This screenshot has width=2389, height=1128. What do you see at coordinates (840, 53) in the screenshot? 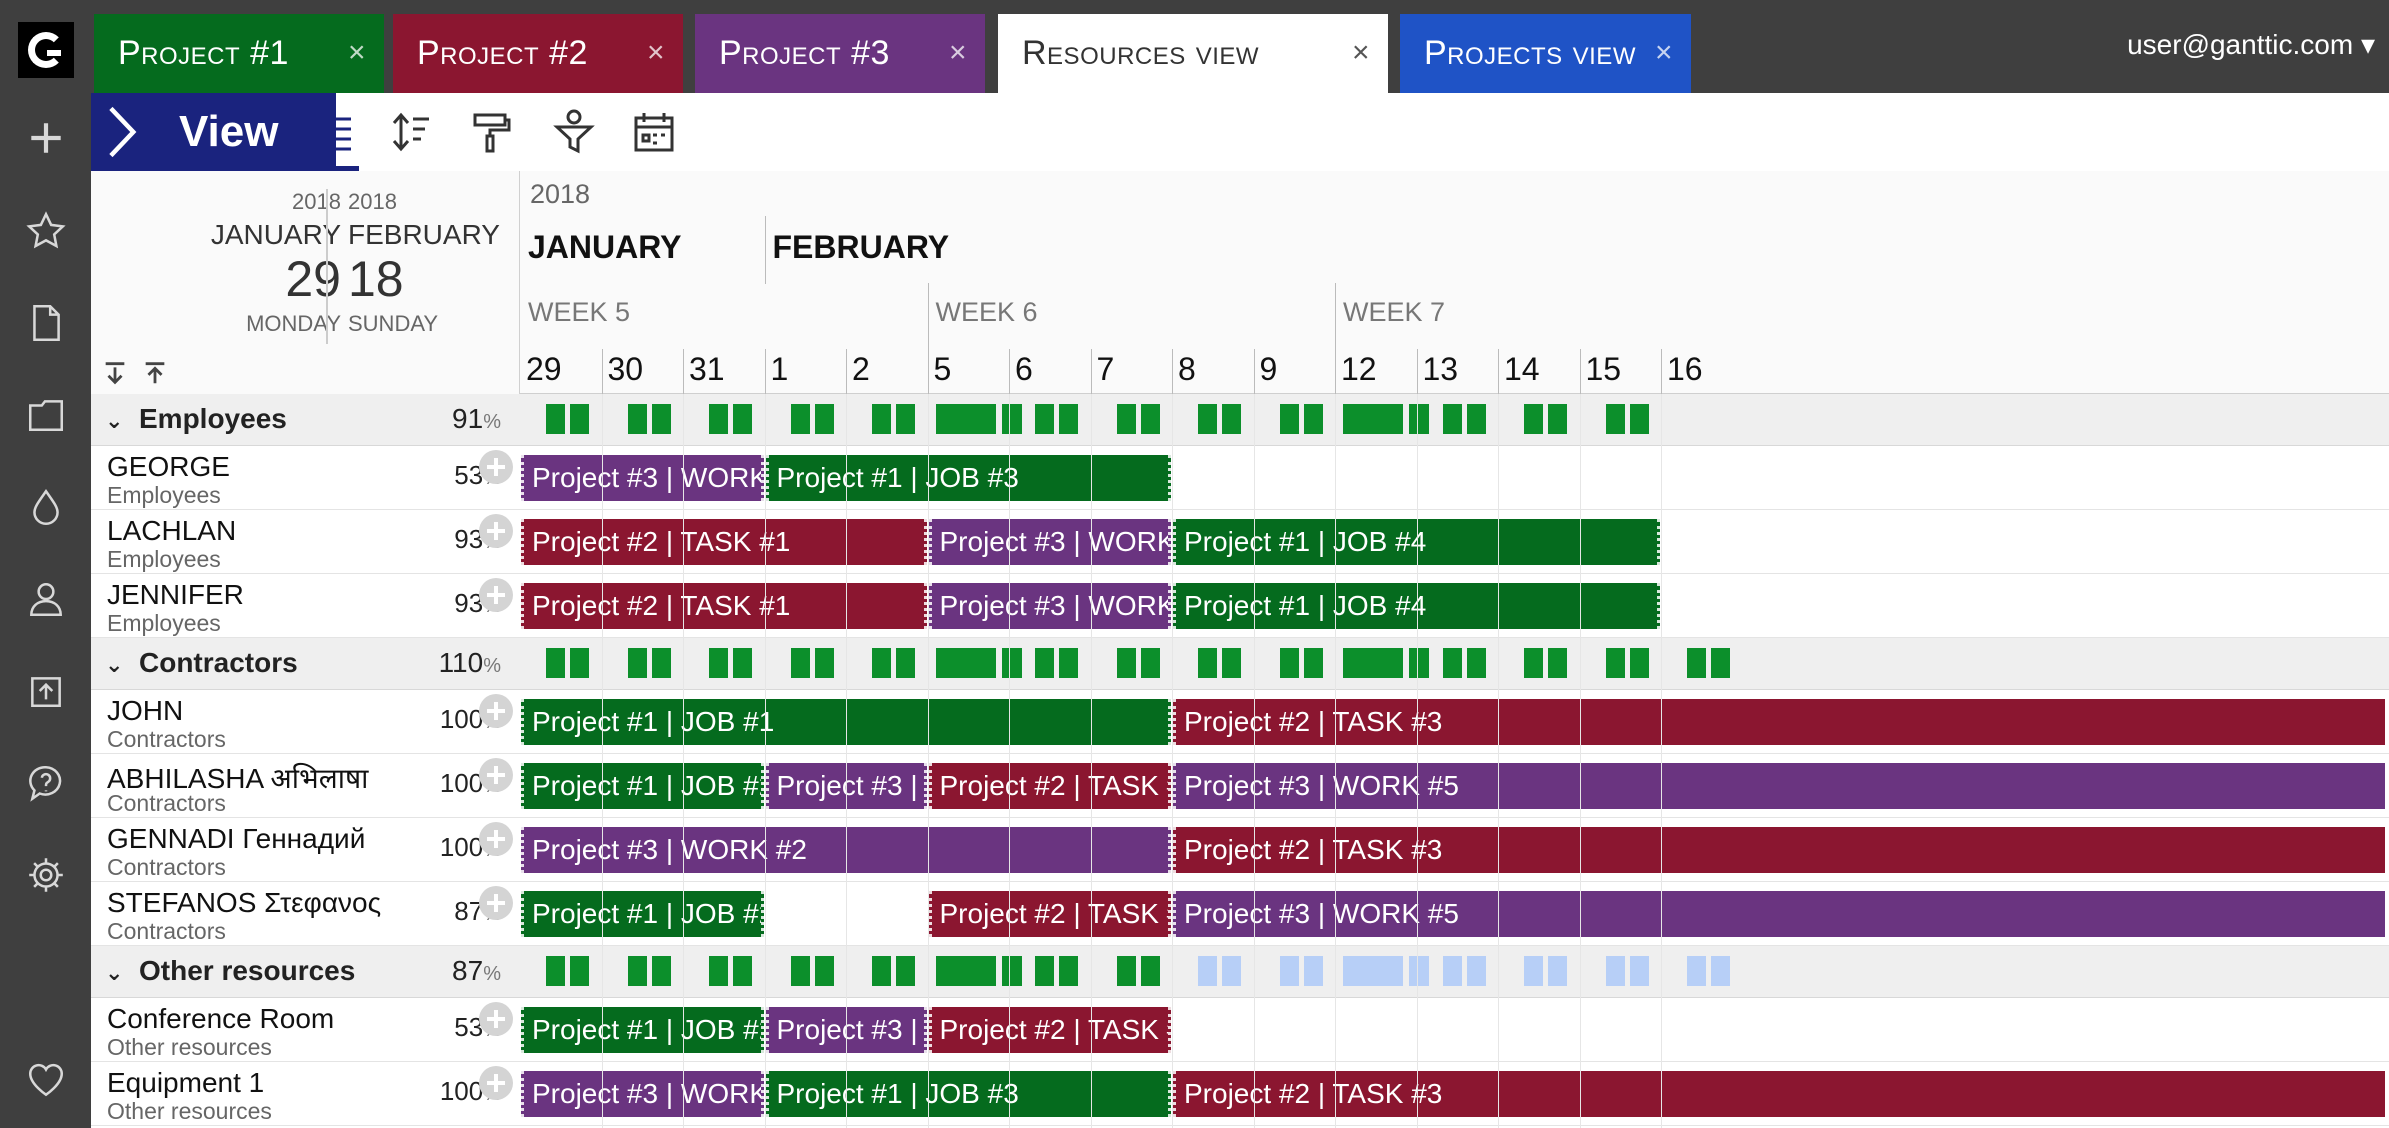
I see `tab-project-3: Project #3 ×` at bounding box center [840, 53].